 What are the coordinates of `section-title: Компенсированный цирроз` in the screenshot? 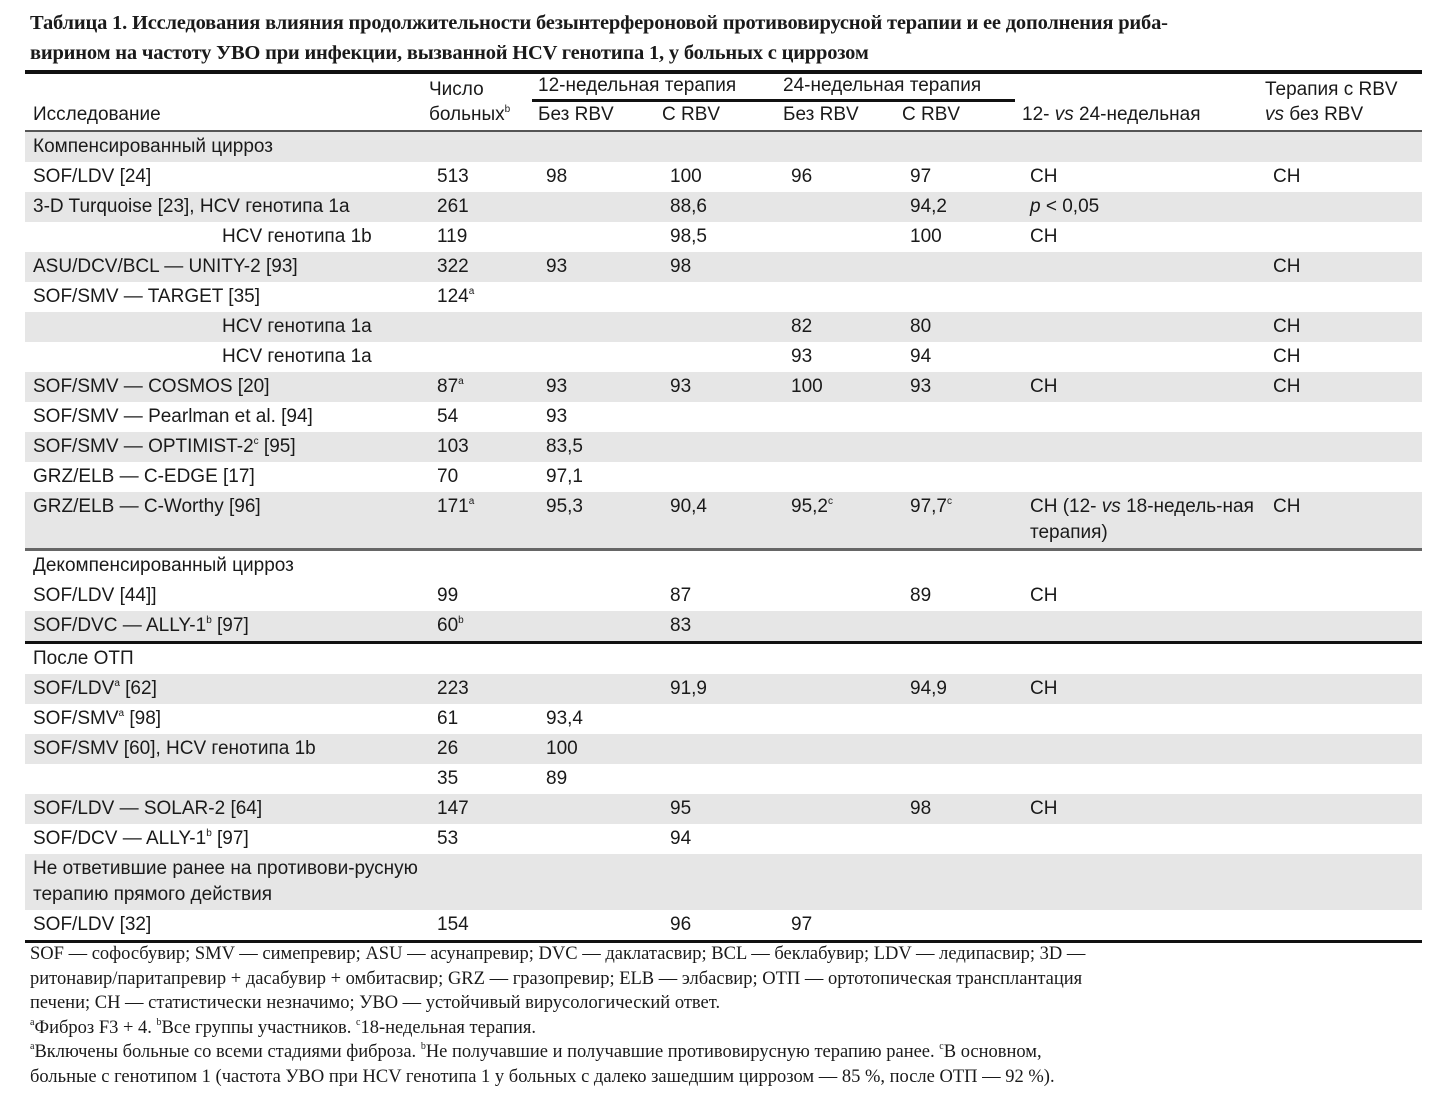 It's located at (724, 147).